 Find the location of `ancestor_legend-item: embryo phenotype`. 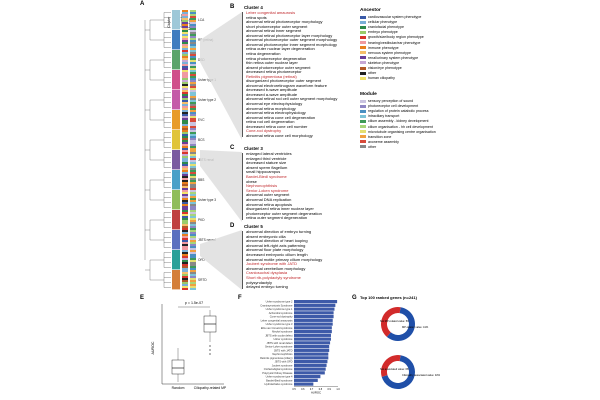

ancestor_legend-item: embryo phenotype is located at coordinates (379, 32).